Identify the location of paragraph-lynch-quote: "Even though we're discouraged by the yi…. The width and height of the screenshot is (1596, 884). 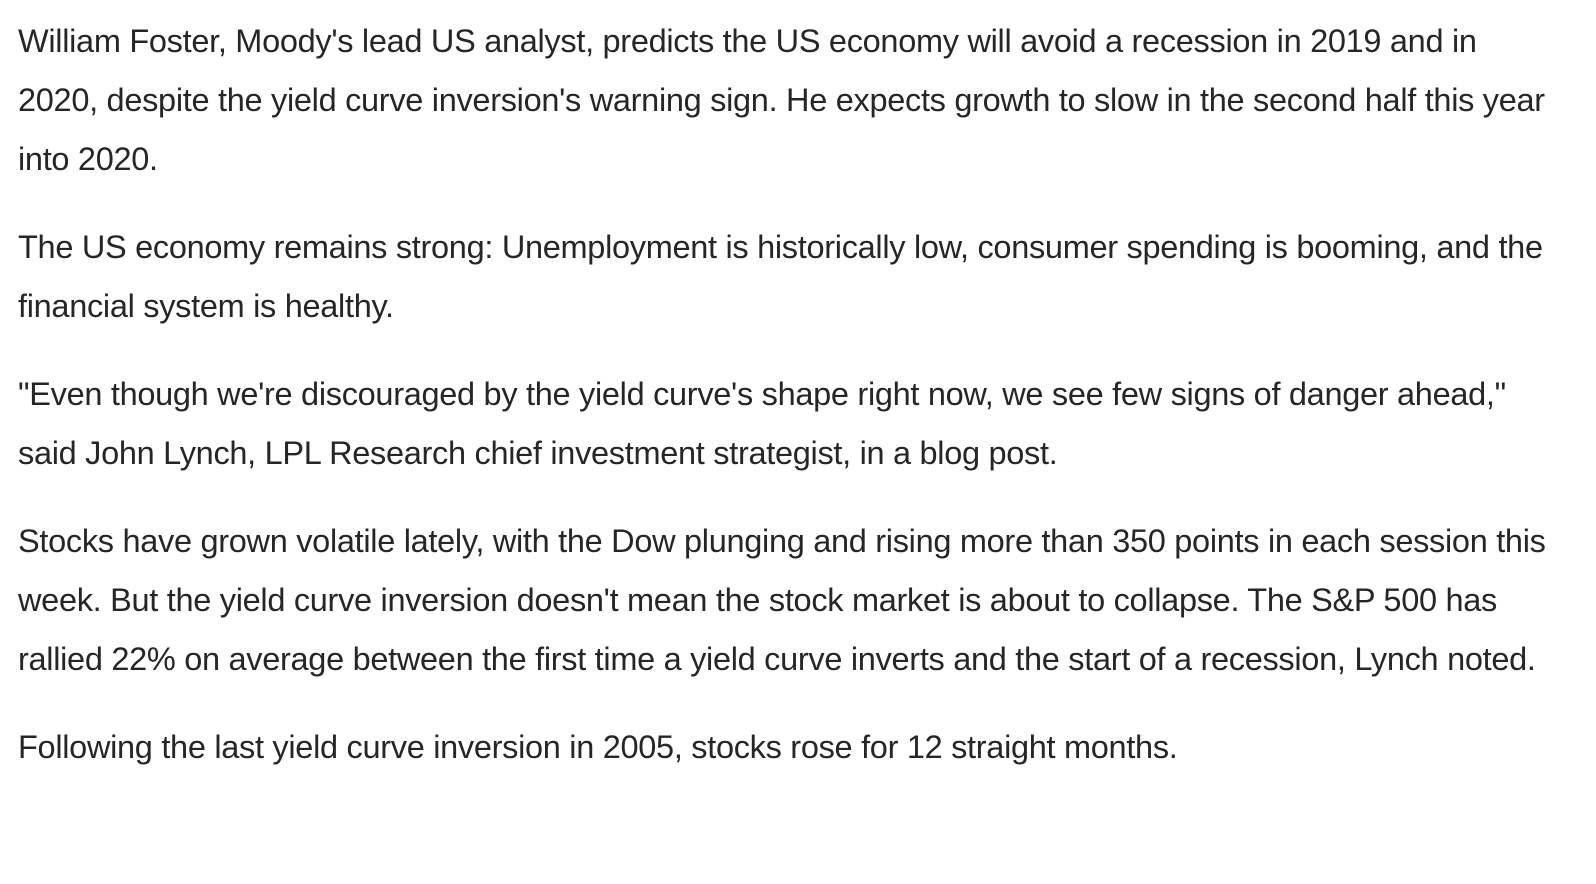
(762, 423).